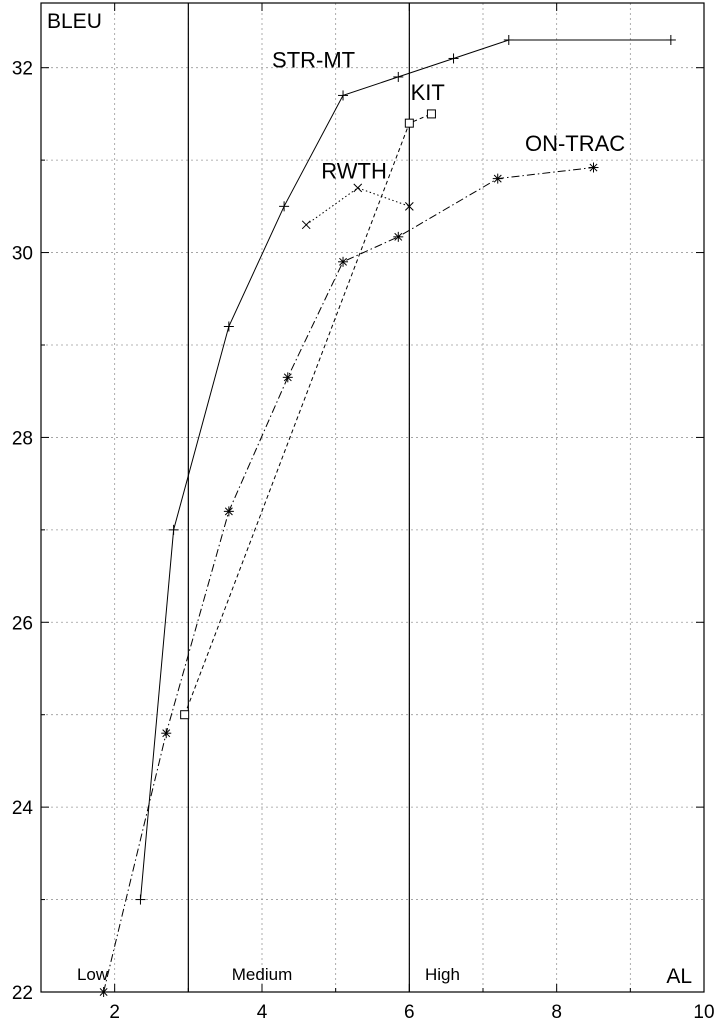  What do you see at coordinates (74, 21) in the screenshot?
I see `y-axis-label: BLEU` at bounding box center [74, 21].